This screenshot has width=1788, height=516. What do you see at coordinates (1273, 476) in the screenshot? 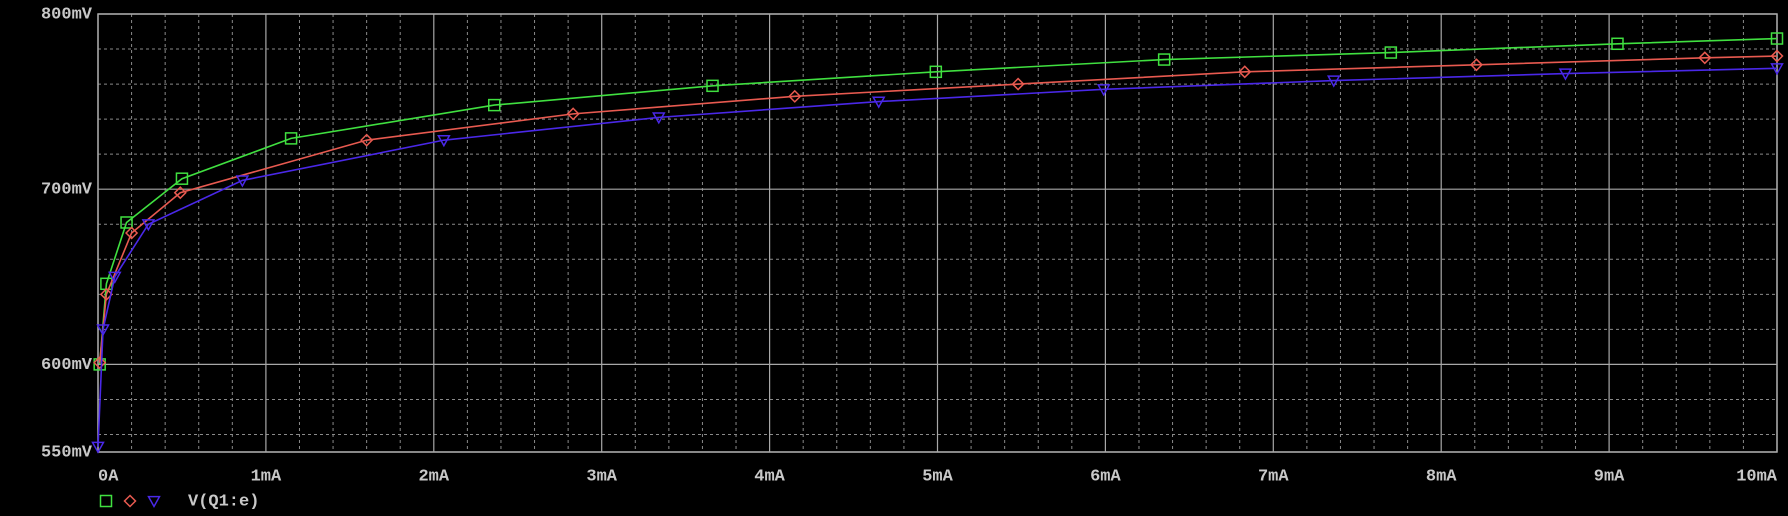
I see `x-tick-label: 7mA` at bounding box center [1273, 476].